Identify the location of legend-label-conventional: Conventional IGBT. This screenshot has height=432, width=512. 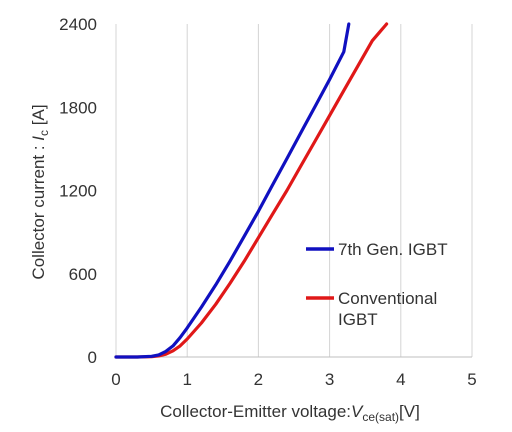
(387, 309).